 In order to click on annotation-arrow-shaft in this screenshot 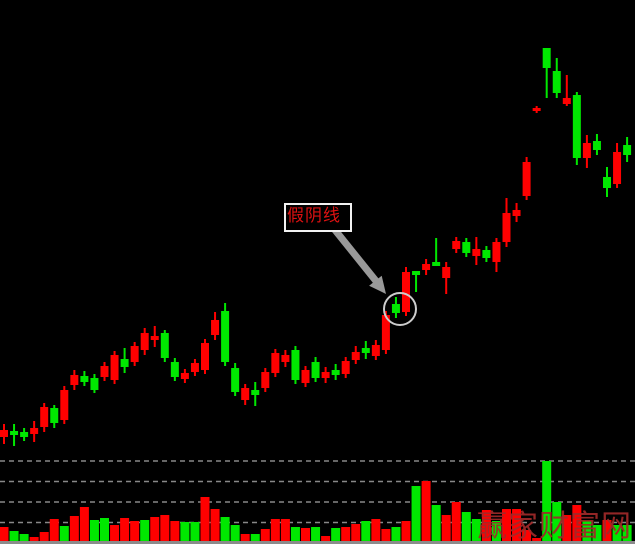, I will do `click(353, 253)`.